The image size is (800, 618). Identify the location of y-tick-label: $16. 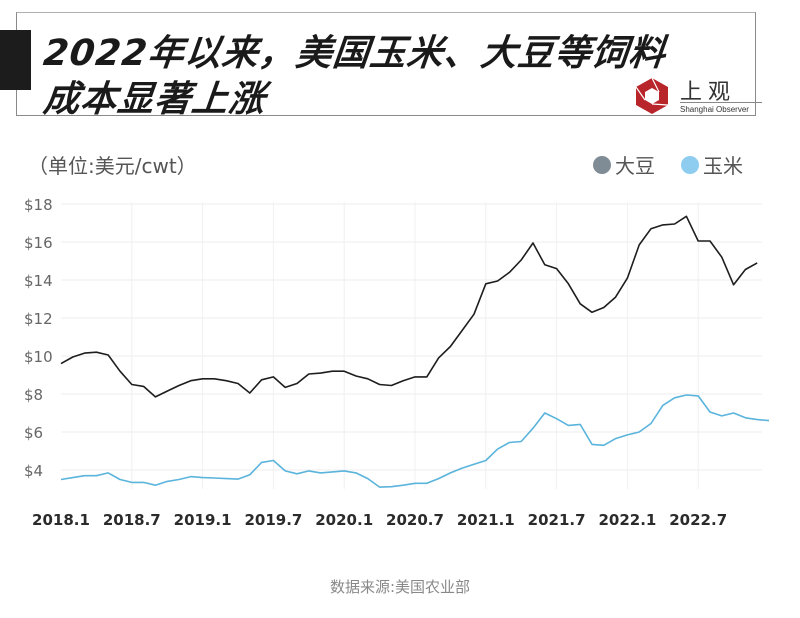
(38, 243).